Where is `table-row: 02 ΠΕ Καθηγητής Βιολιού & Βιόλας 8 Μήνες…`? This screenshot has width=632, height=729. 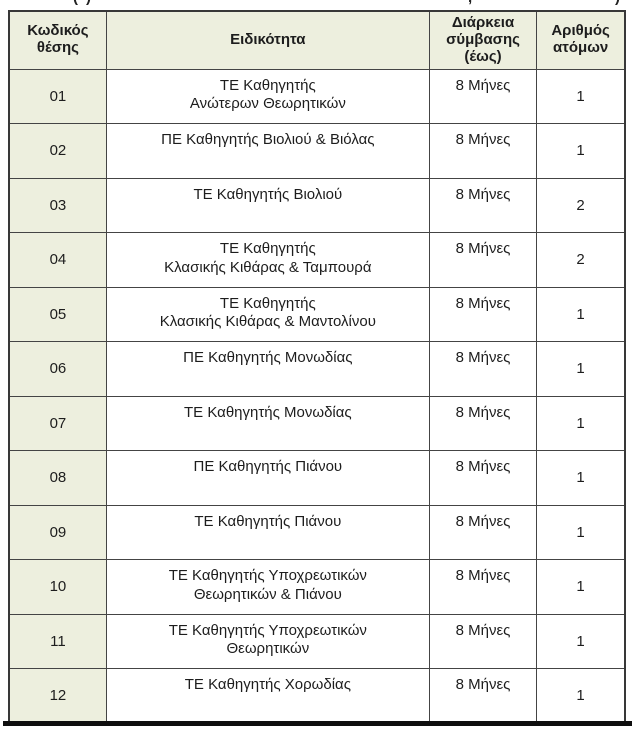
table-row: 02 ΠΕ Καθηγητής Βιολιού & Βιόλας 8 Μήνες… is located at coordinates (317, 151).